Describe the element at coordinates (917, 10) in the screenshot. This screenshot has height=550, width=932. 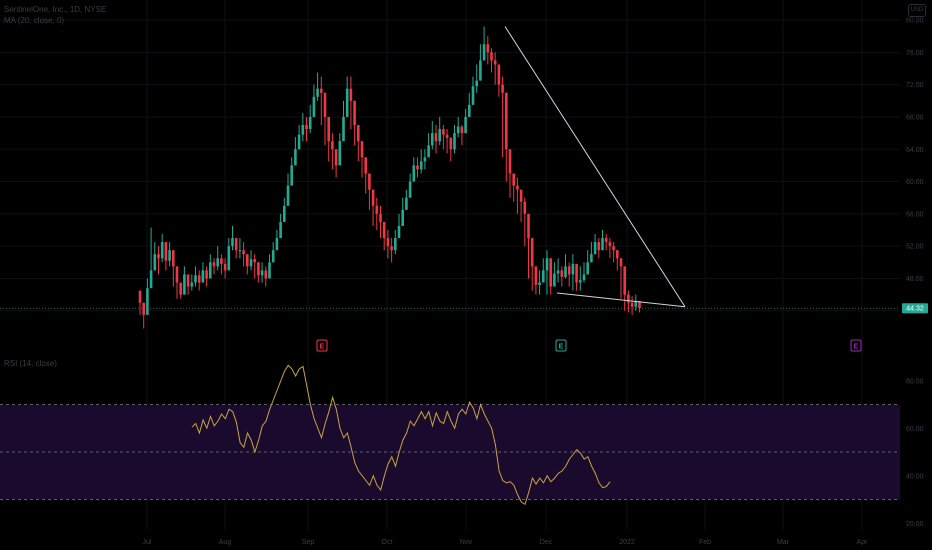
I see `currency-button: USD` at that location.